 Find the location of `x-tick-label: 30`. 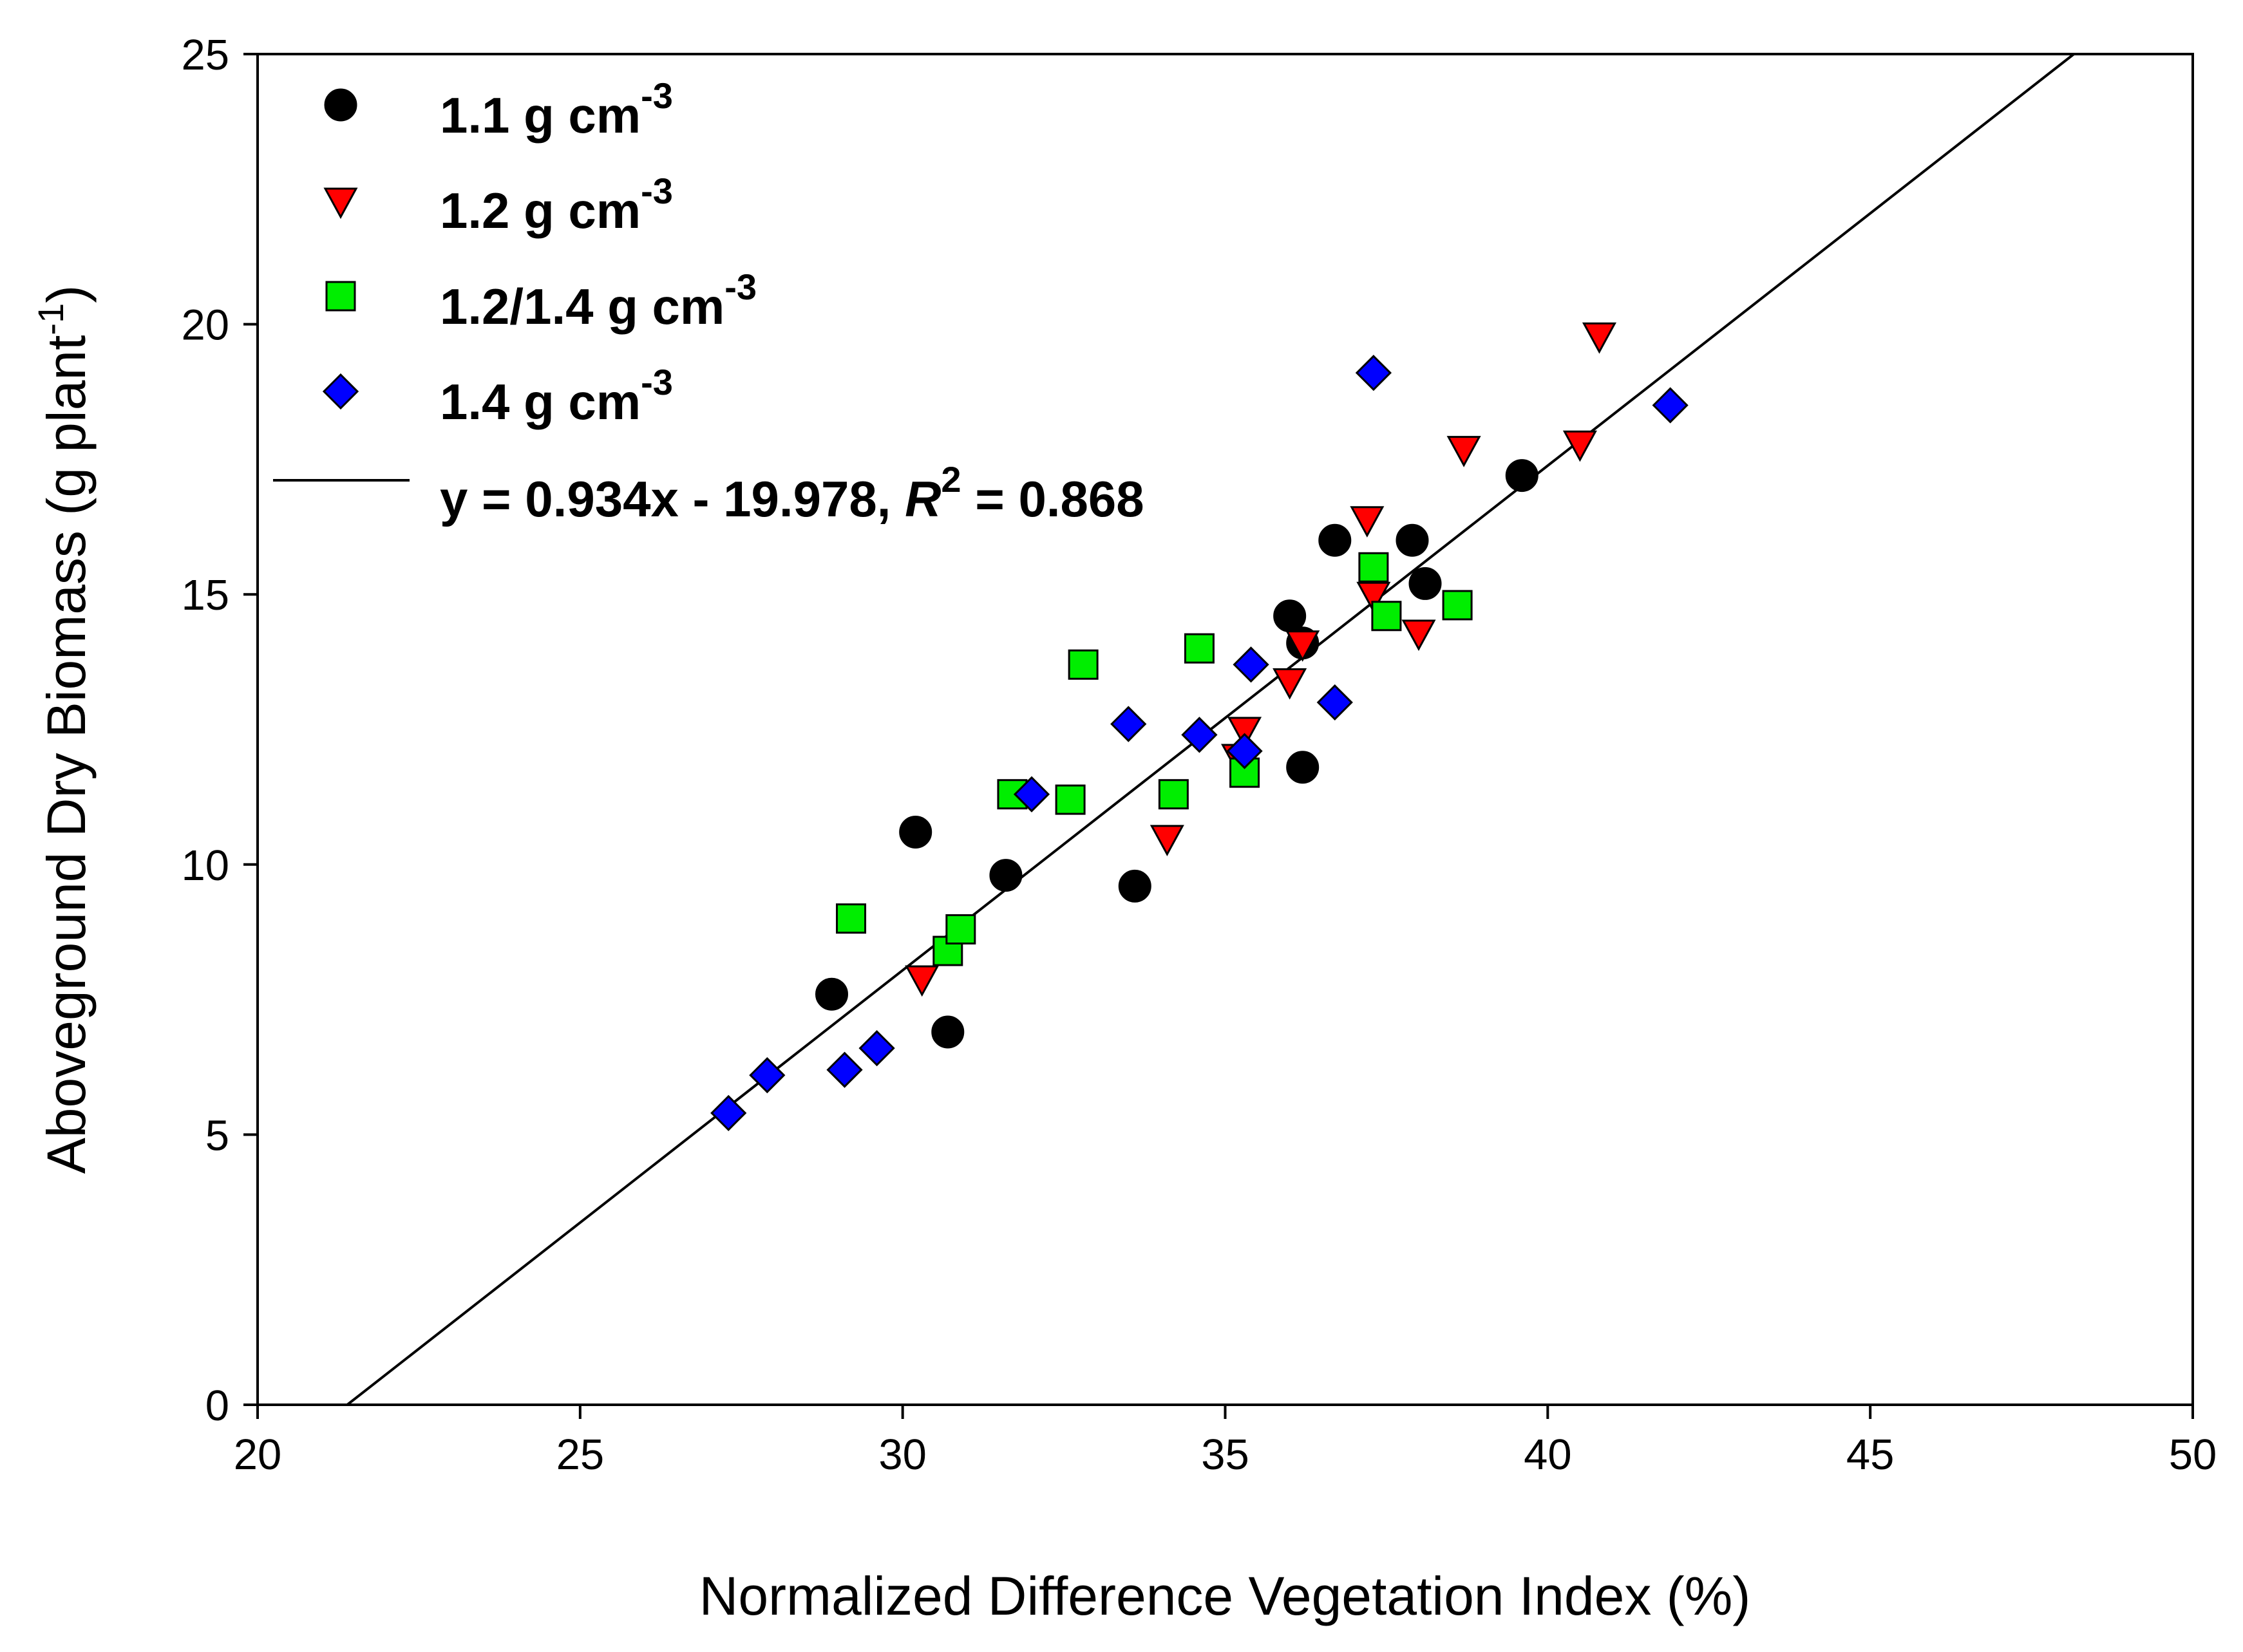

x-tick-label: 30 is located at coordinates (902, 1455).